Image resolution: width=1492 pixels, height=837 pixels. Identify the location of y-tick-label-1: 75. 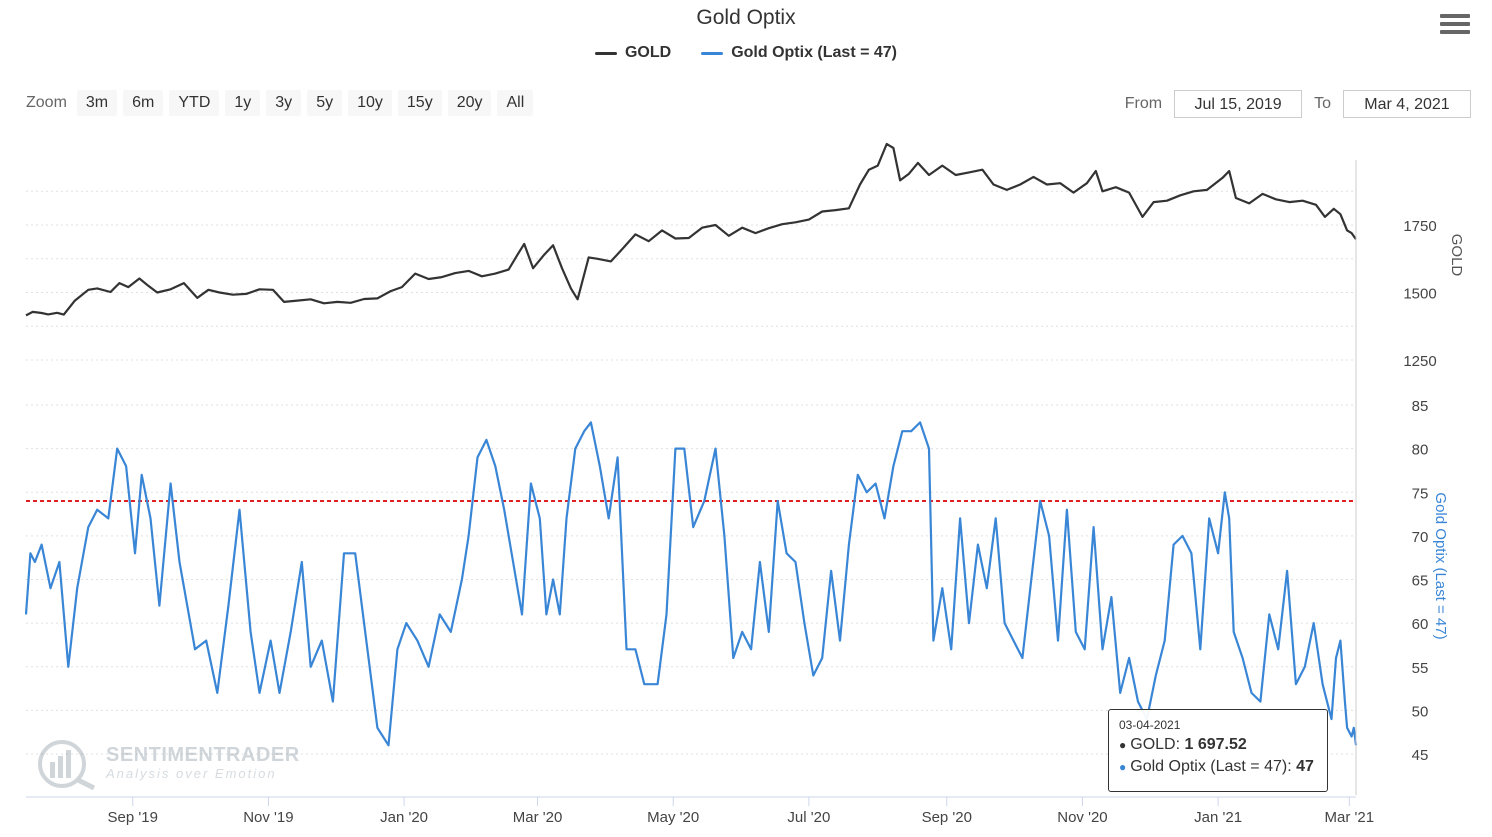
(1420, 493).